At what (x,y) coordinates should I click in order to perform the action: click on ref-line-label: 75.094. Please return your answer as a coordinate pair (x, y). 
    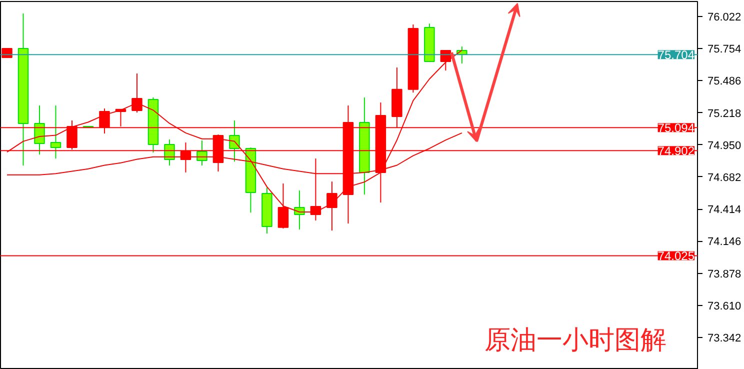
    Looking at the image, I should click on (676, 128).